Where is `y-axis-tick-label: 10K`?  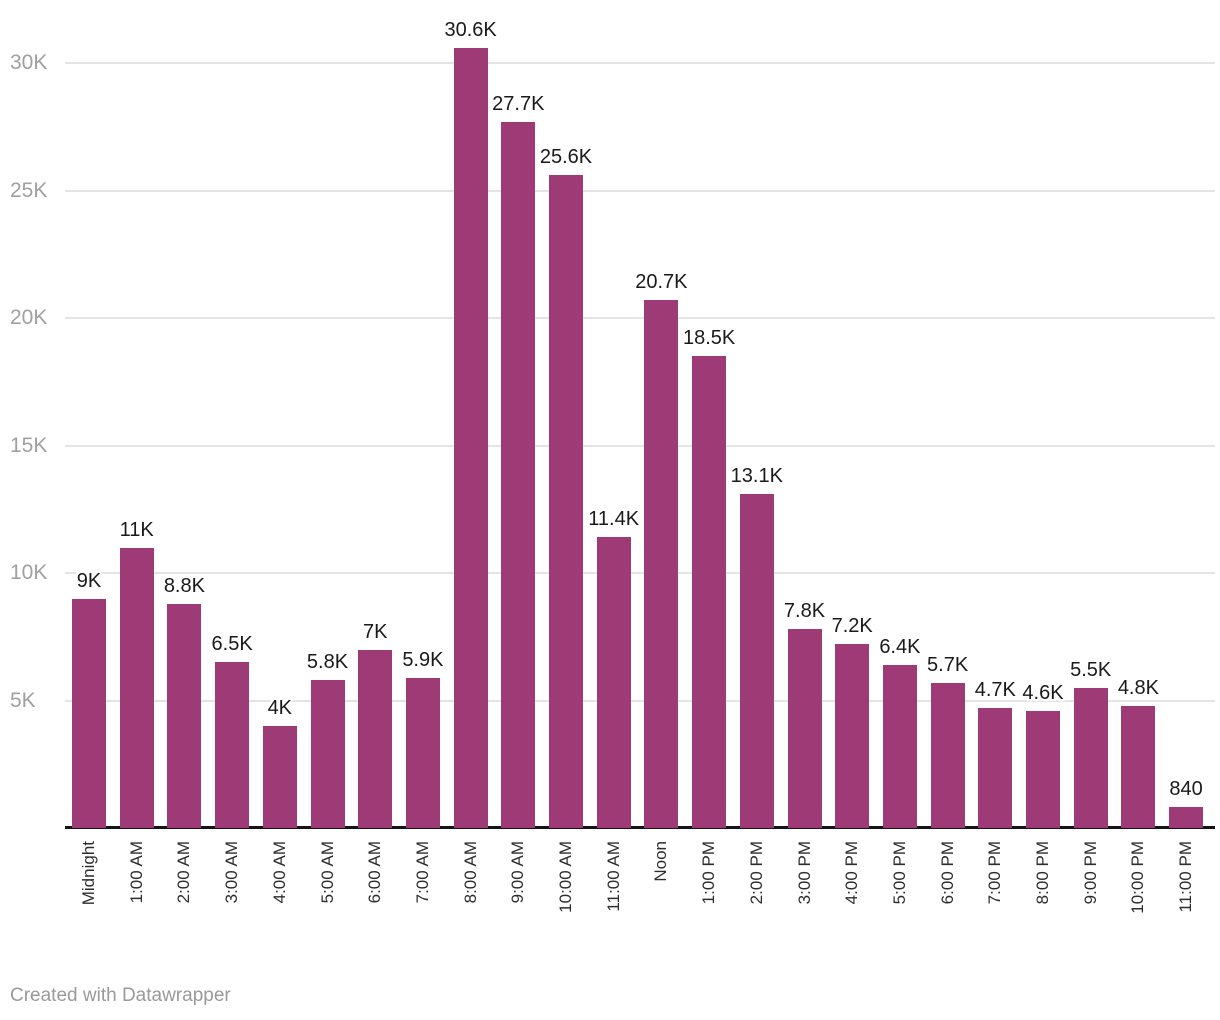
y-axis-tick-label: 10K is located at coordinates (29, 572).